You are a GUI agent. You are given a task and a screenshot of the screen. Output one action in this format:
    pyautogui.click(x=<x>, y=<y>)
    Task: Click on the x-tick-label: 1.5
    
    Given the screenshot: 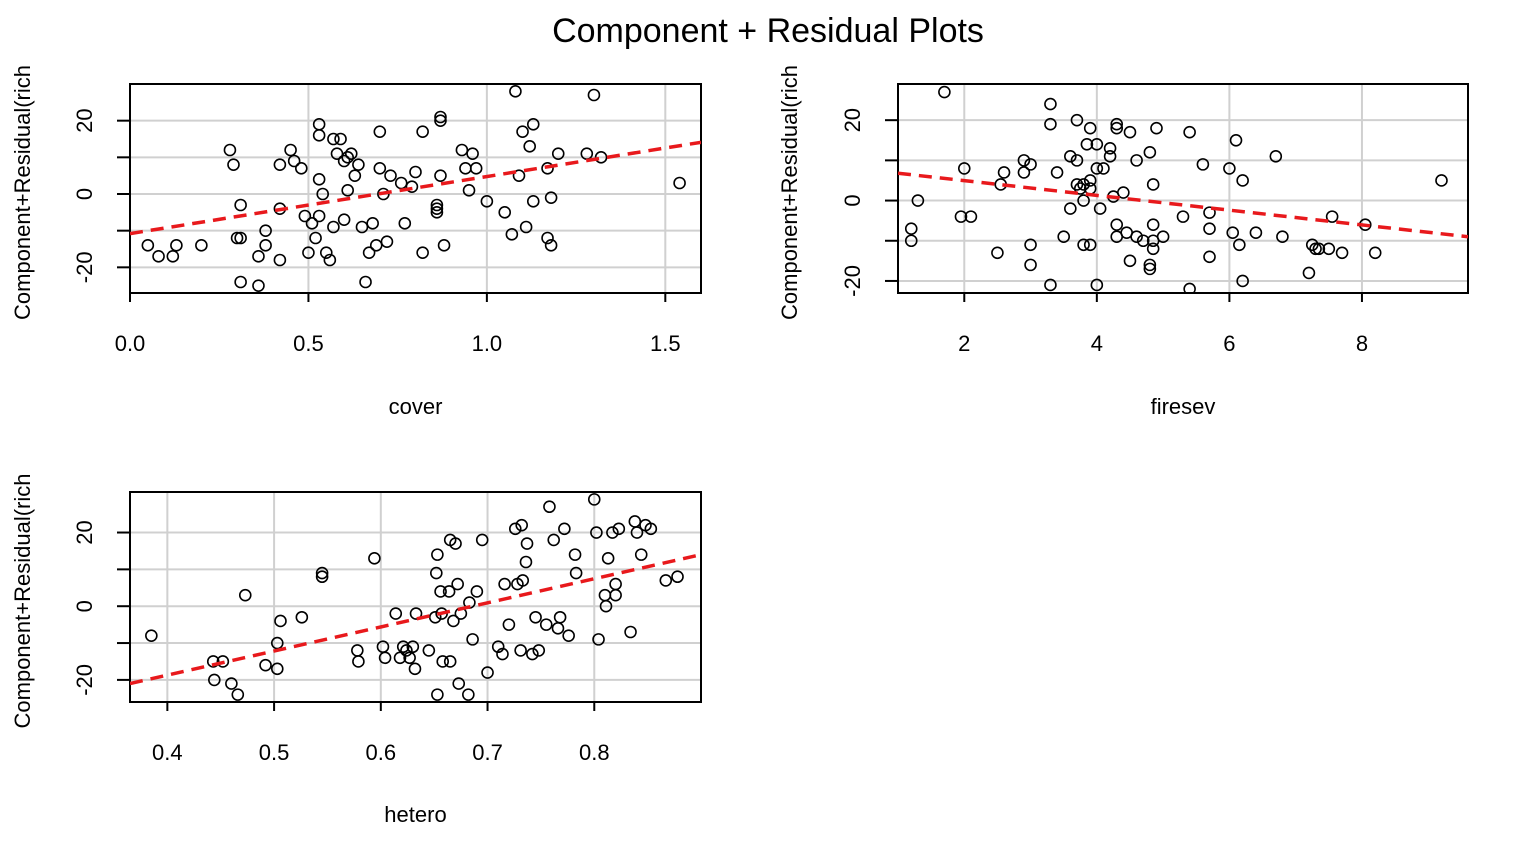 What is the action you would take?
    pyautogui.click(x=665, y=343)
    